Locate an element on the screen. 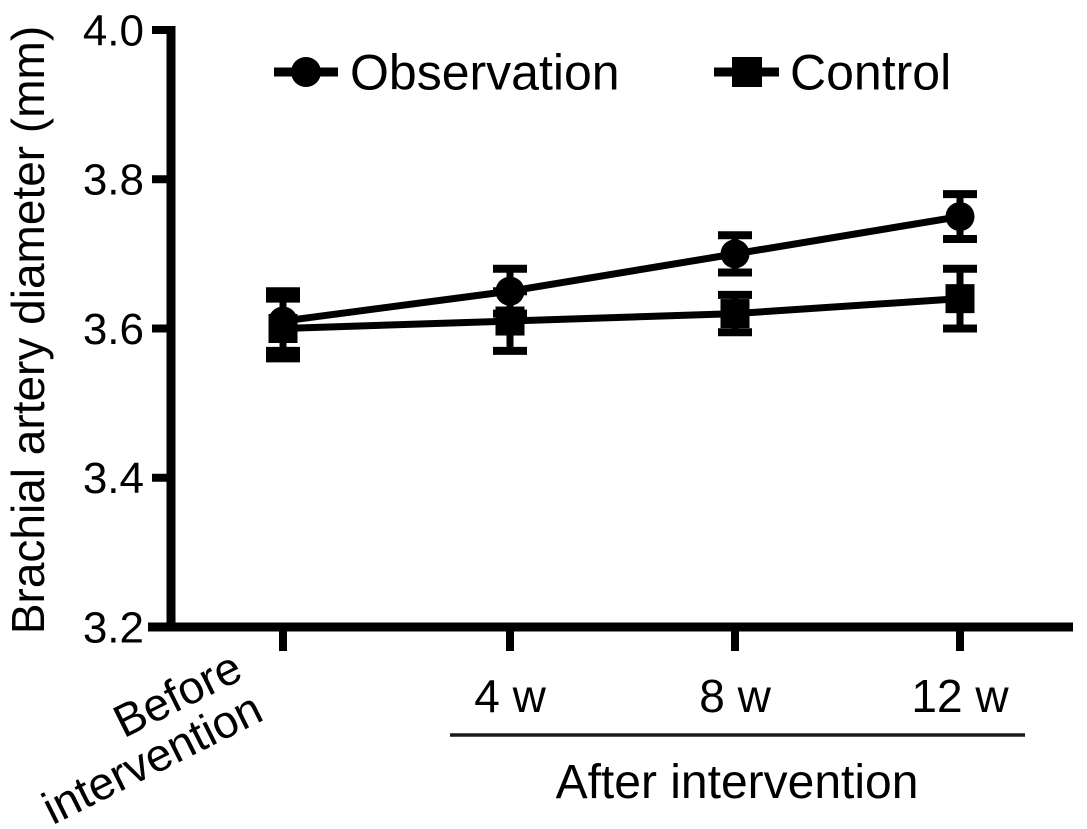  y-tick-label: 3.2 is located at coordinates (113, 627).